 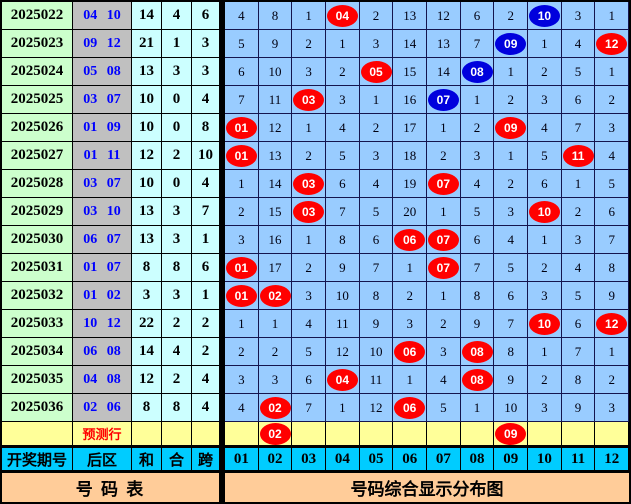 I want to click on back-numbers-cell: 09 12, so click(x=102, y=44).